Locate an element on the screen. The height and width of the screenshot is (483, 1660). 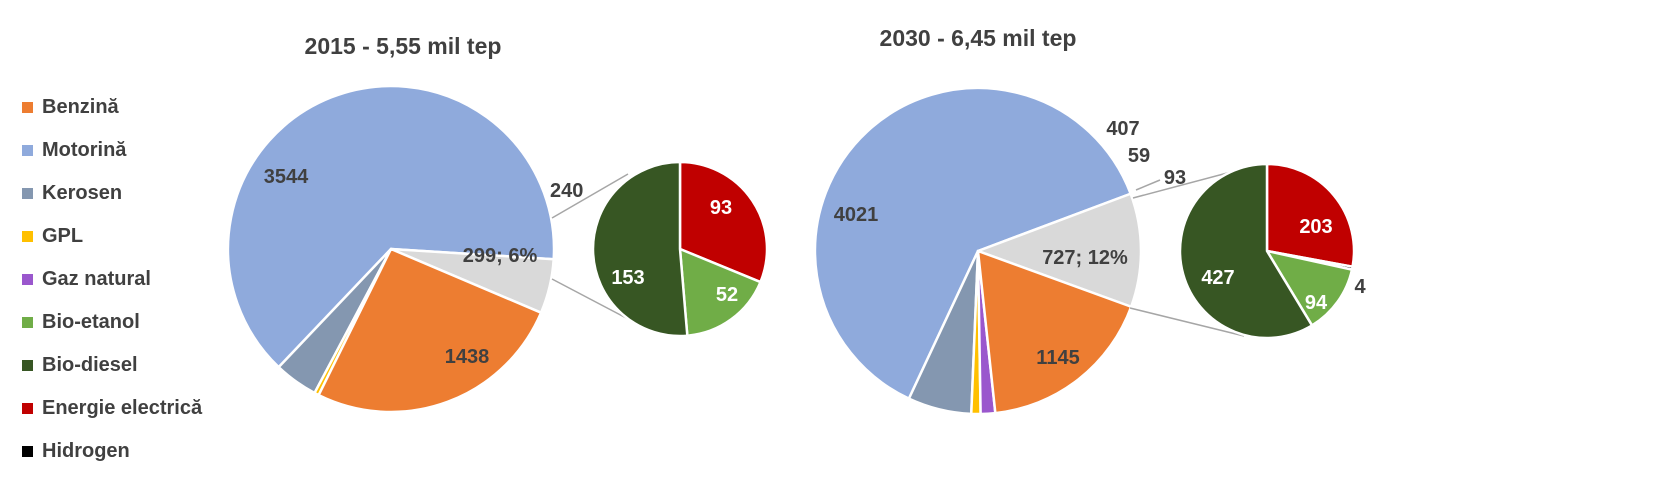
data-label-energie-electrica: 203 is located at coordinates (1315, 227).